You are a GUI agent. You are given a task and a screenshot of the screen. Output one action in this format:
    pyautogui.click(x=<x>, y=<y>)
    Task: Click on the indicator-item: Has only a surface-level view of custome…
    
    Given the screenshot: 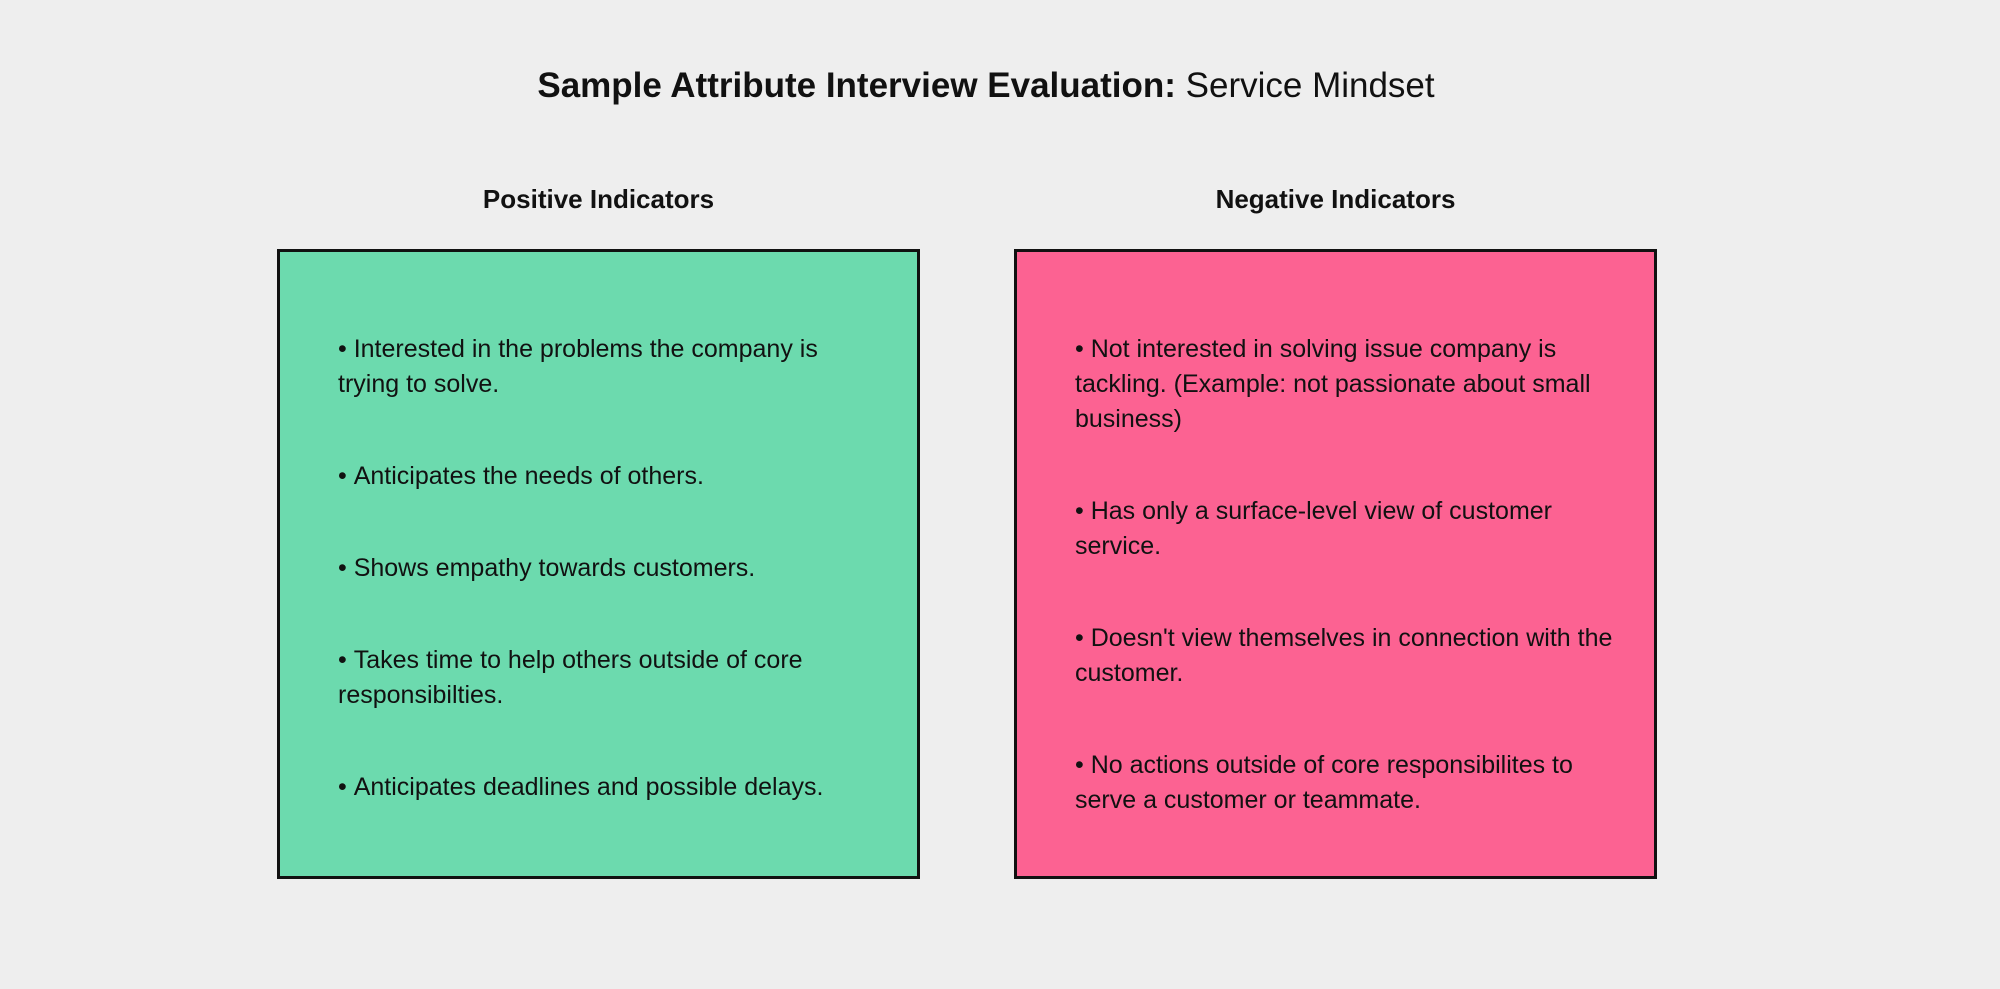 What is the action you would take?
    pyautogui.click(x=1344, y=529)
    